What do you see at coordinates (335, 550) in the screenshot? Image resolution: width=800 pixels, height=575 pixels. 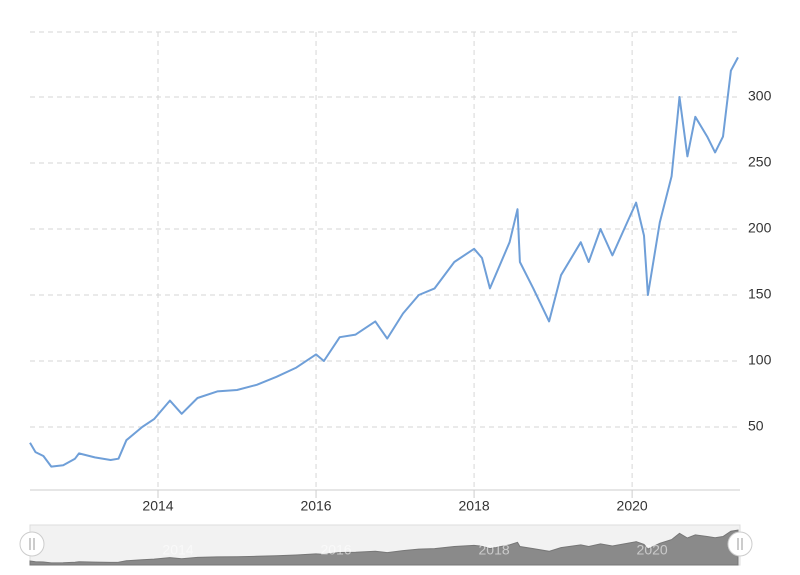 I see `navigator-label: 2016` at bounding box center [335, 550].